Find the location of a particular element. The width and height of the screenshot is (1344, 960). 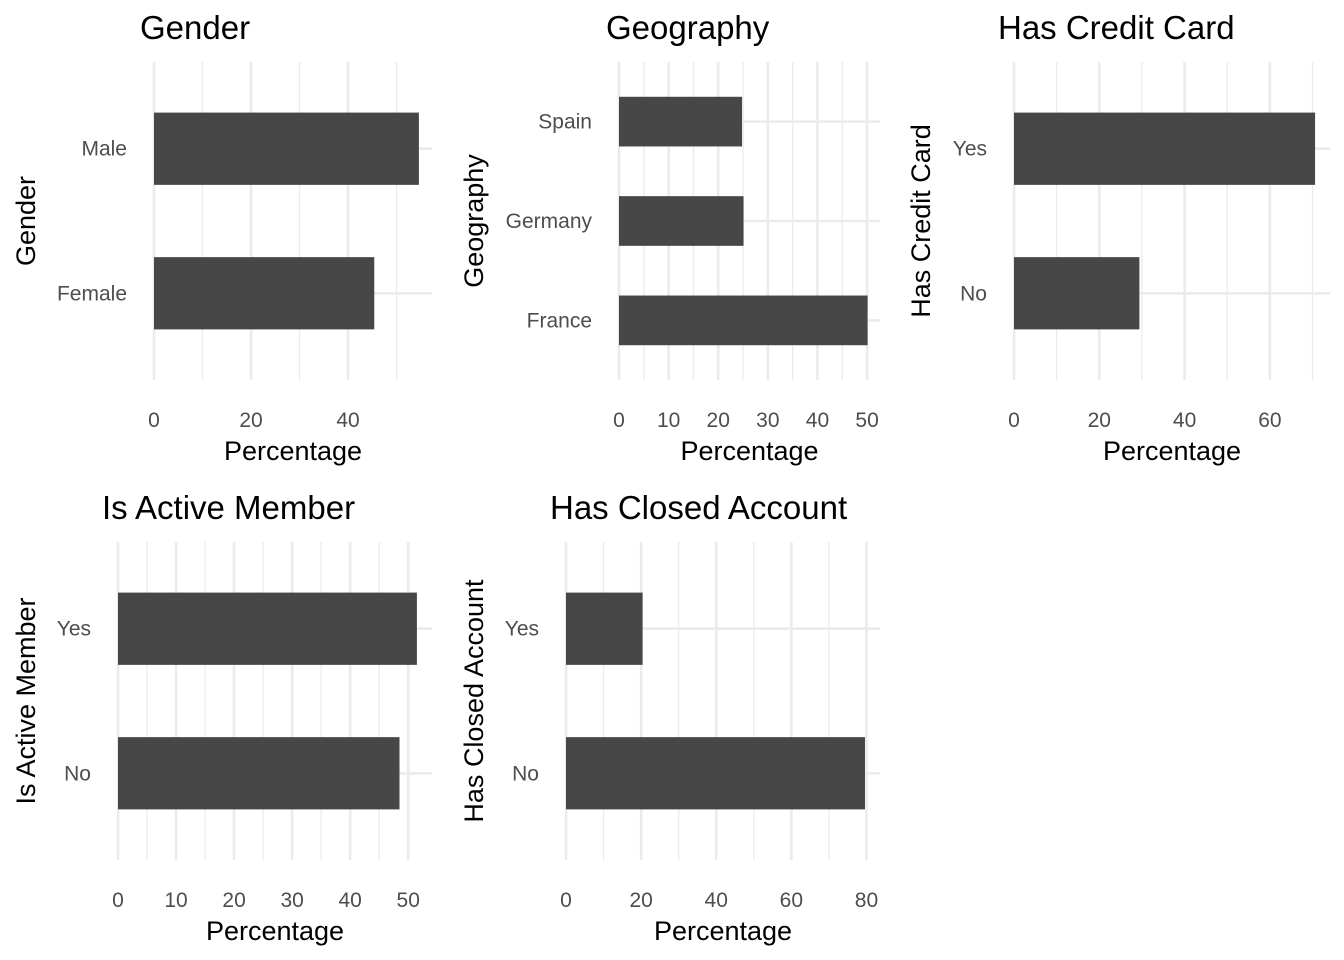

chart-2-ytick-label: No is located at coordinates (973, 293).